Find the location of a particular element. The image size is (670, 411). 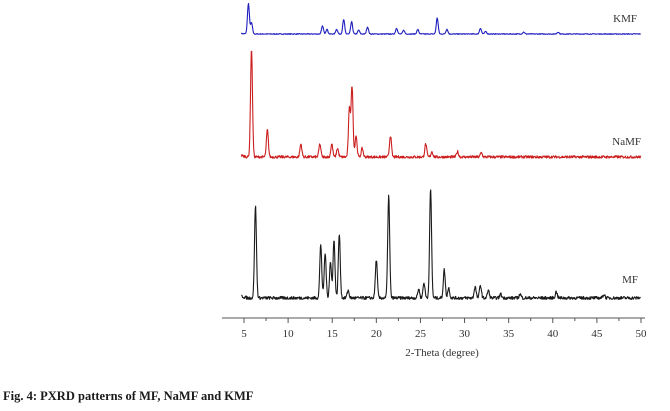

x-tick-label: 25 is located at coordinates (421, 334).